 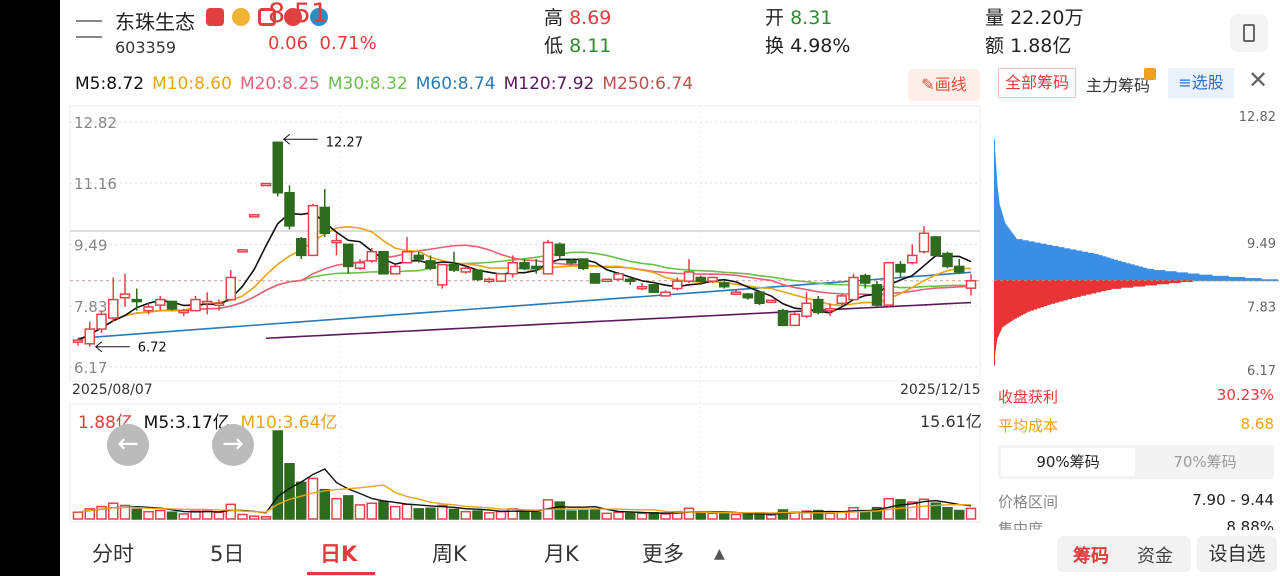 What do you see at coordinates (300, 139) in the screenshot?
I see `max-arrow-icon` at bounding box center [300, 139].